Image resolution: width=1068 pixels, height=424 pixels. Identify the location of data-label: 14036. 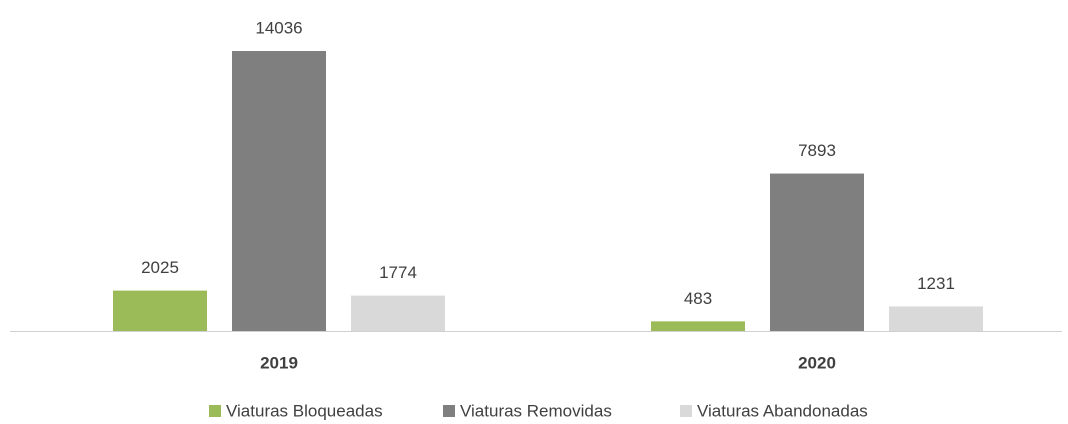
(278, 27).